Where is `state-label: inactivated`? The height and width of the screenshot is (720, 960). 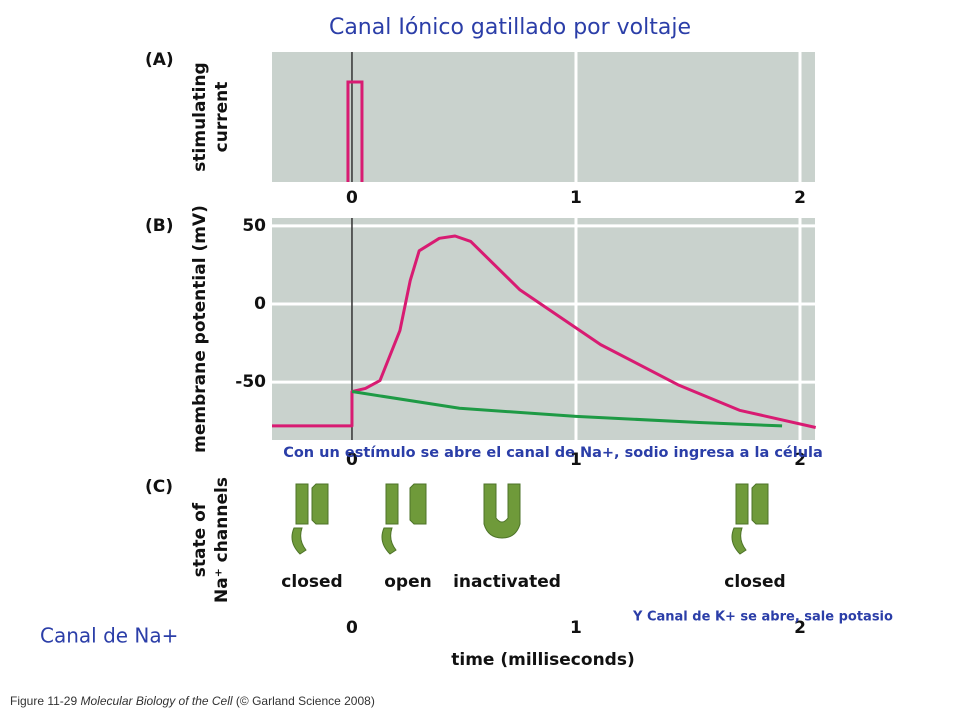
state-label: inactivated is located at coordinates (507, 582).